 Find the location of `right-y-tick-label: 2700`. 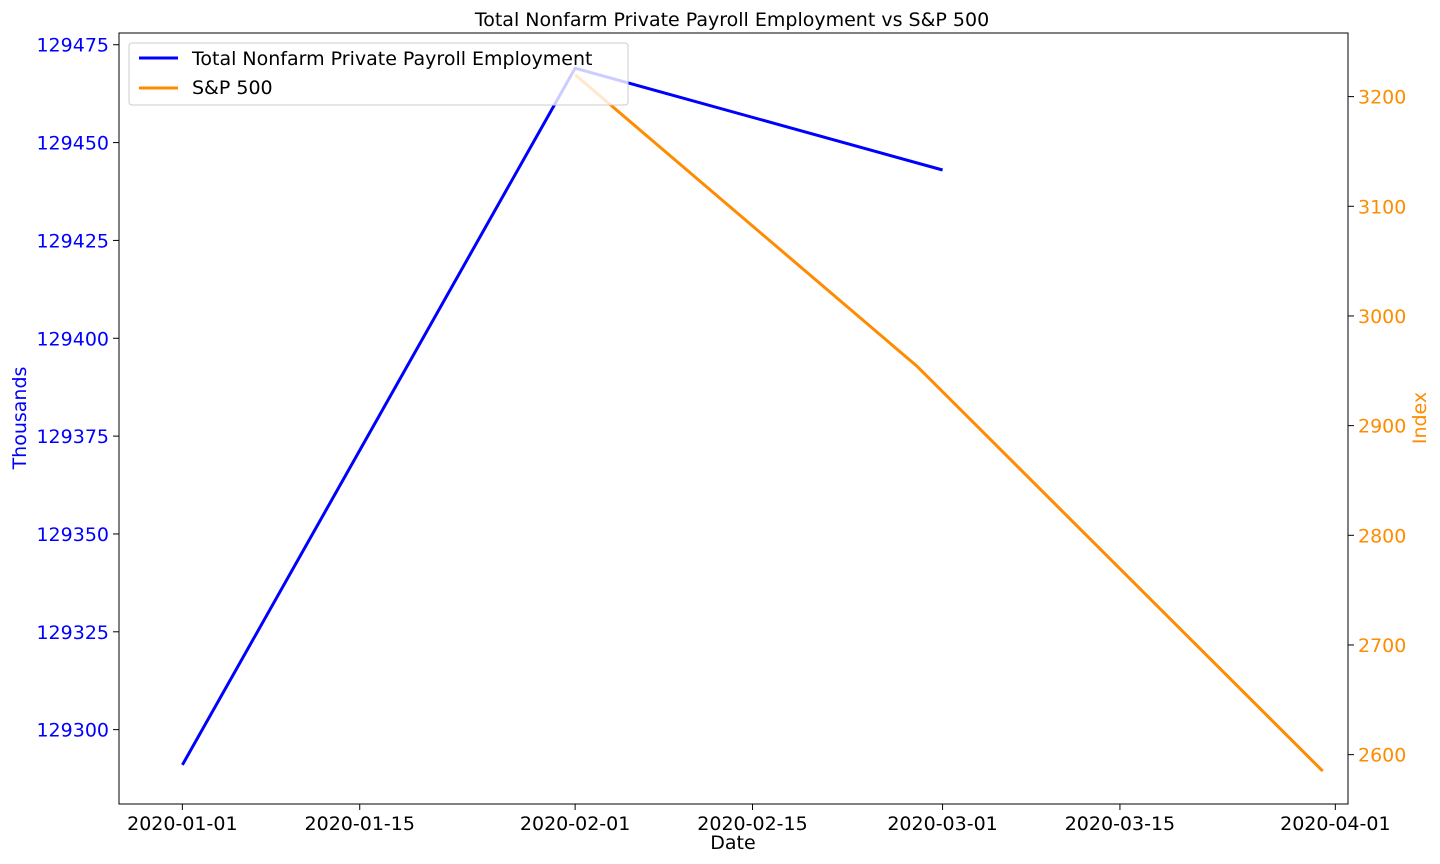

right-y-tick-label: 2700 is located at coordinates (1382, 646).